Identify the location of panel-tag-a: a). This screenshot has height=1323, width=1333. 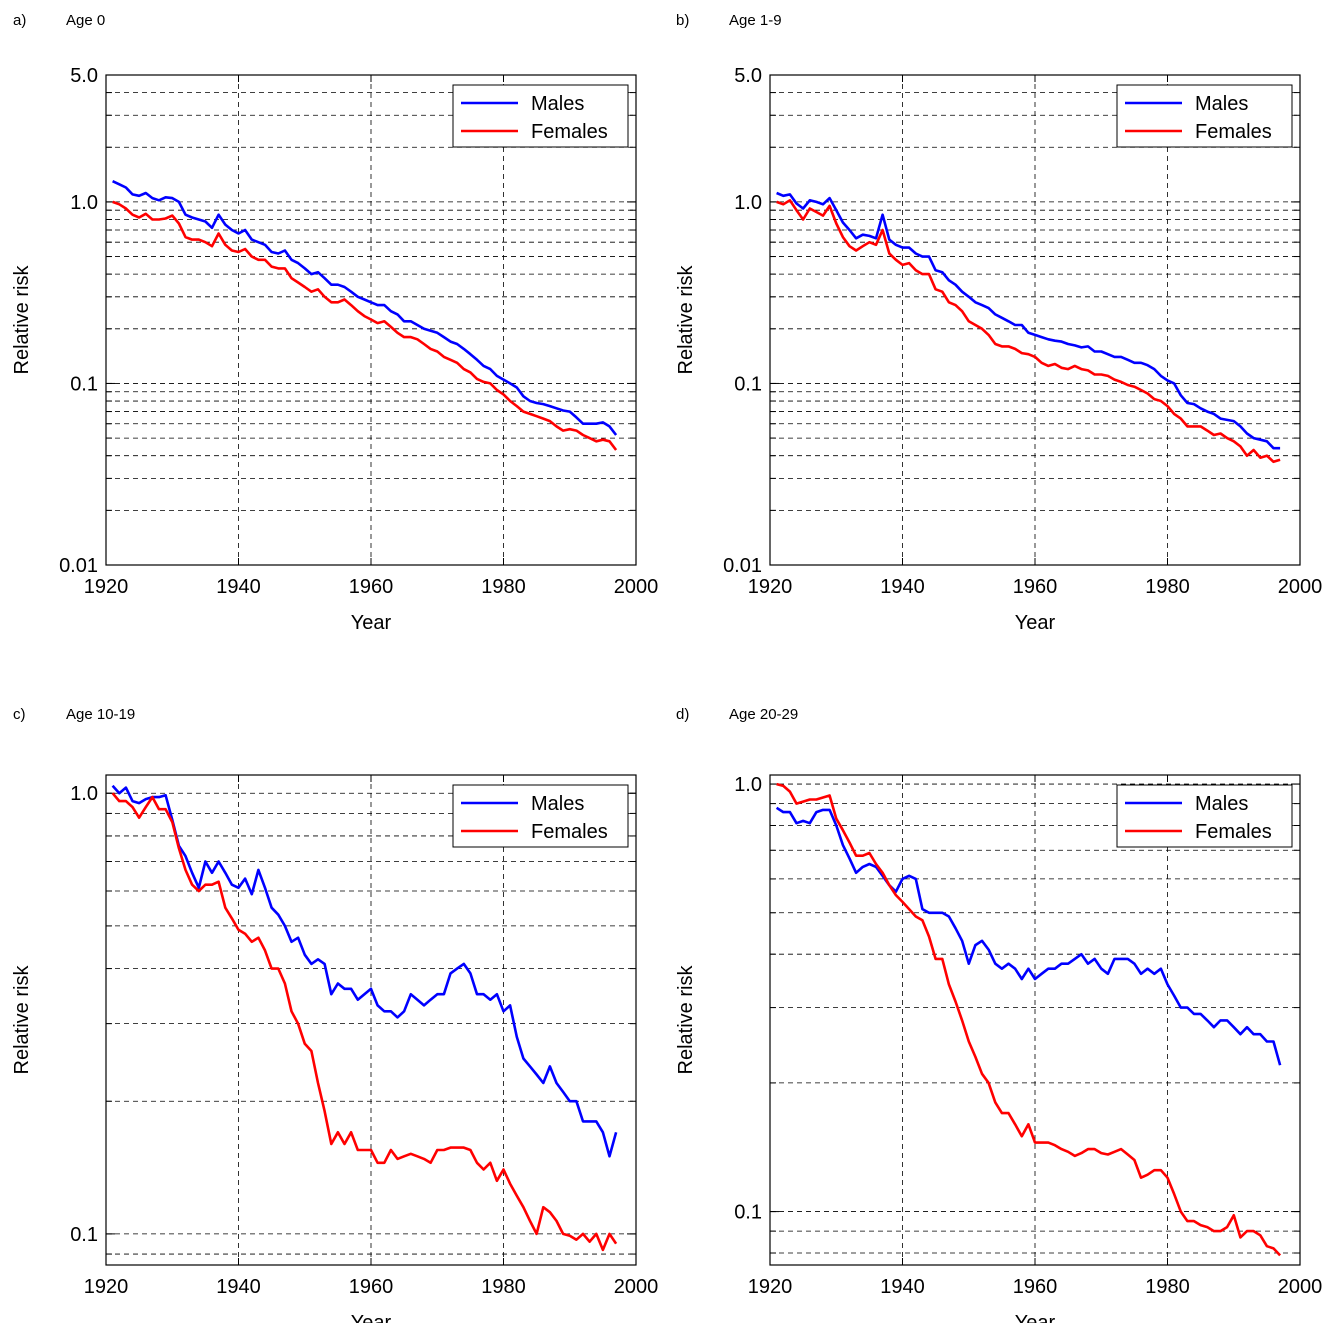
(20, 20).